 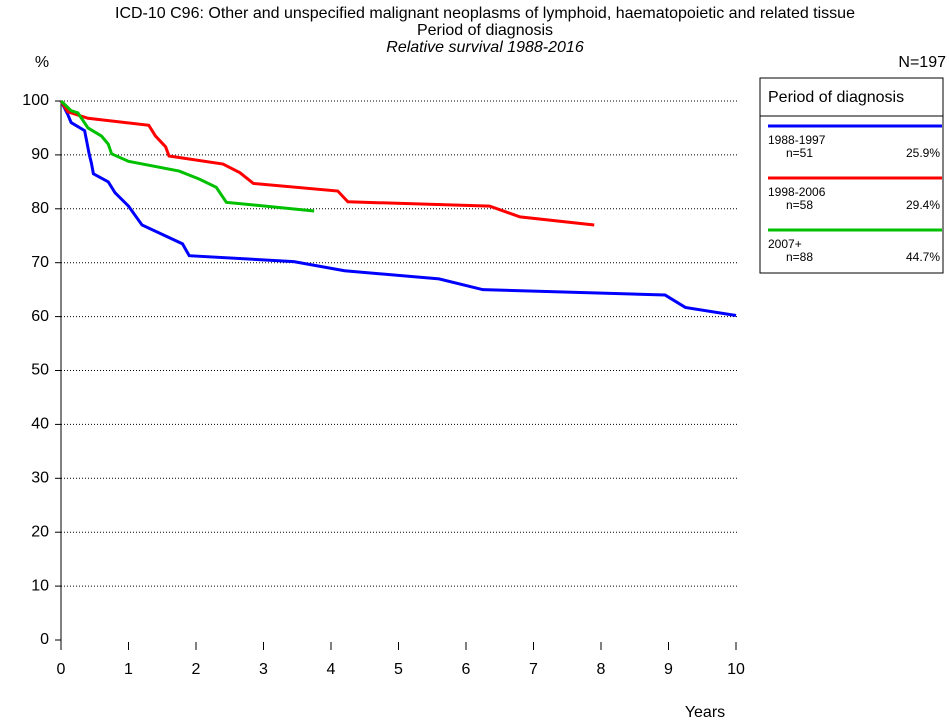 What do you see at coordinates (35, 100) in the screenshot?
I see `y-tick-label: 100` at bounding box center [35, 100].